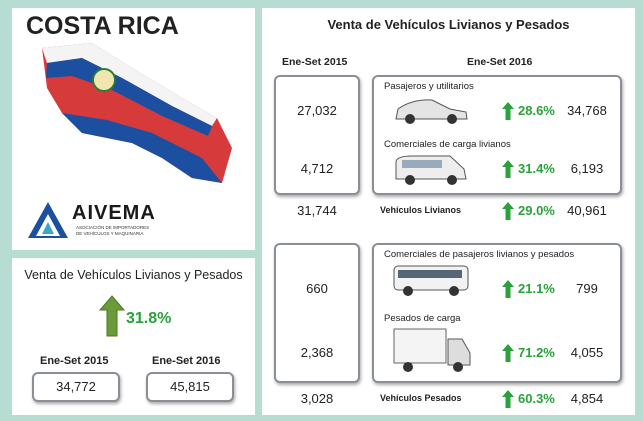 This screenshot has height=421, width=643. Describe the element at coordinates (587, 110) in the screenshot. I see `value-2016: 34,768` at that location.